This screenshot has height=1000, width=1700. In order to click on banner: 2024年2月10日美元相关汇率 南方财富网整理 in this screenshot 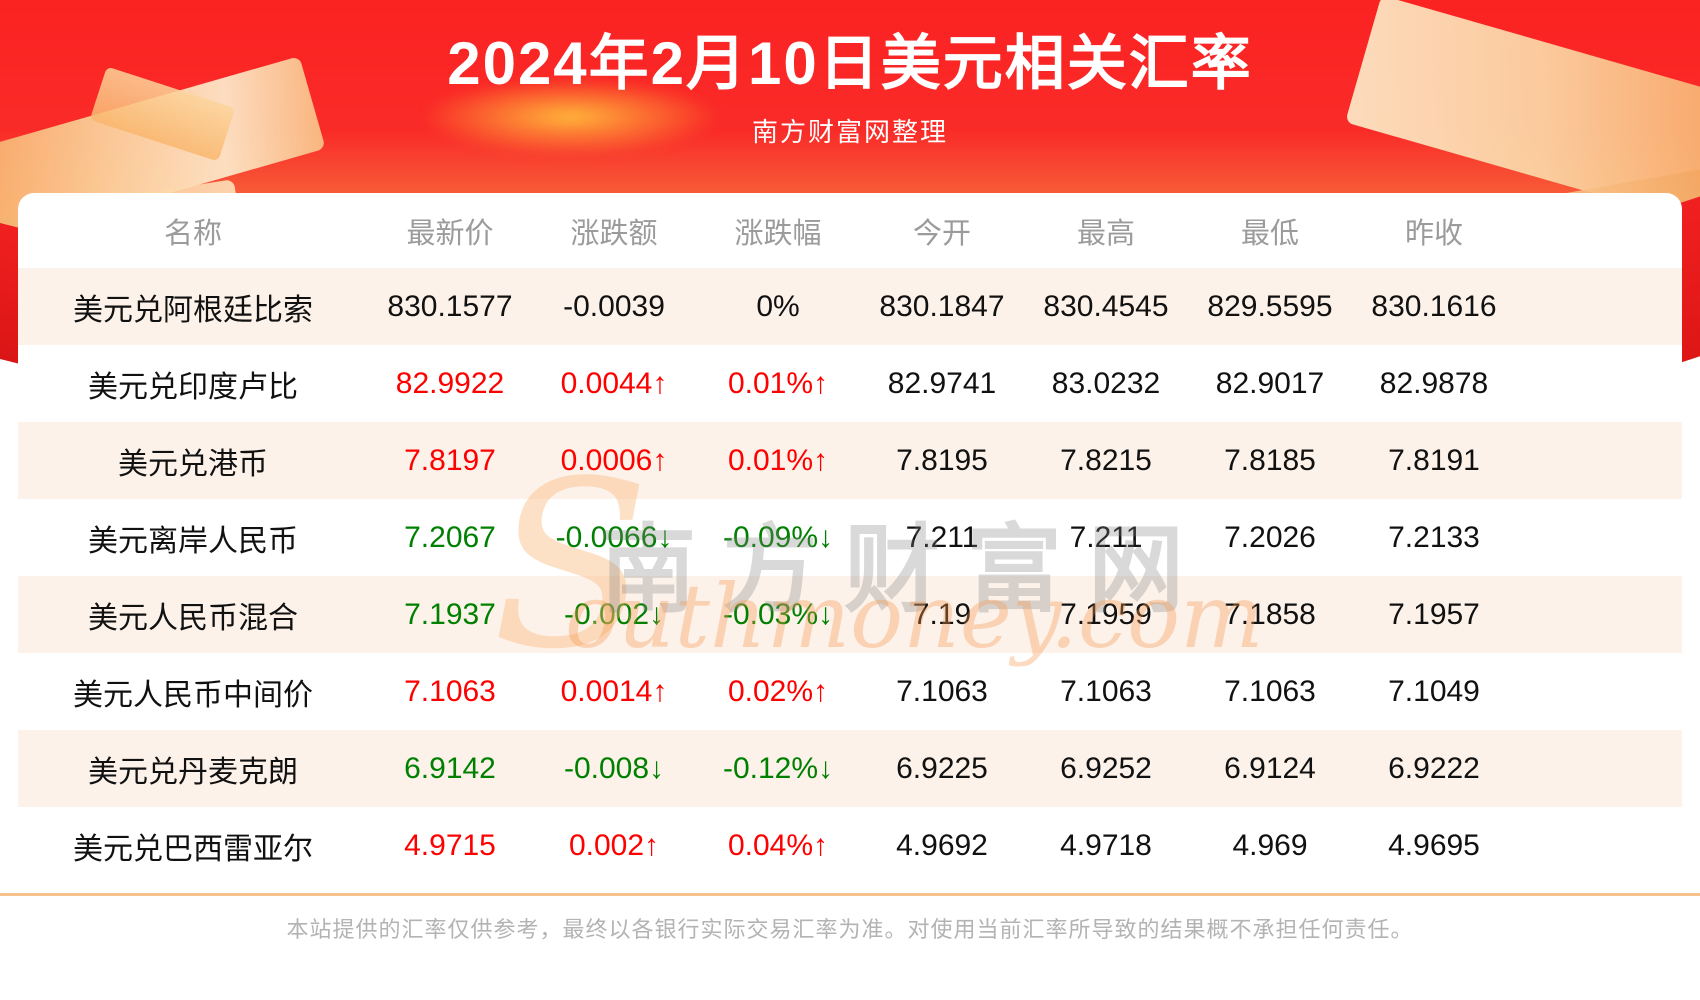, I will do `click(850, 74)`.